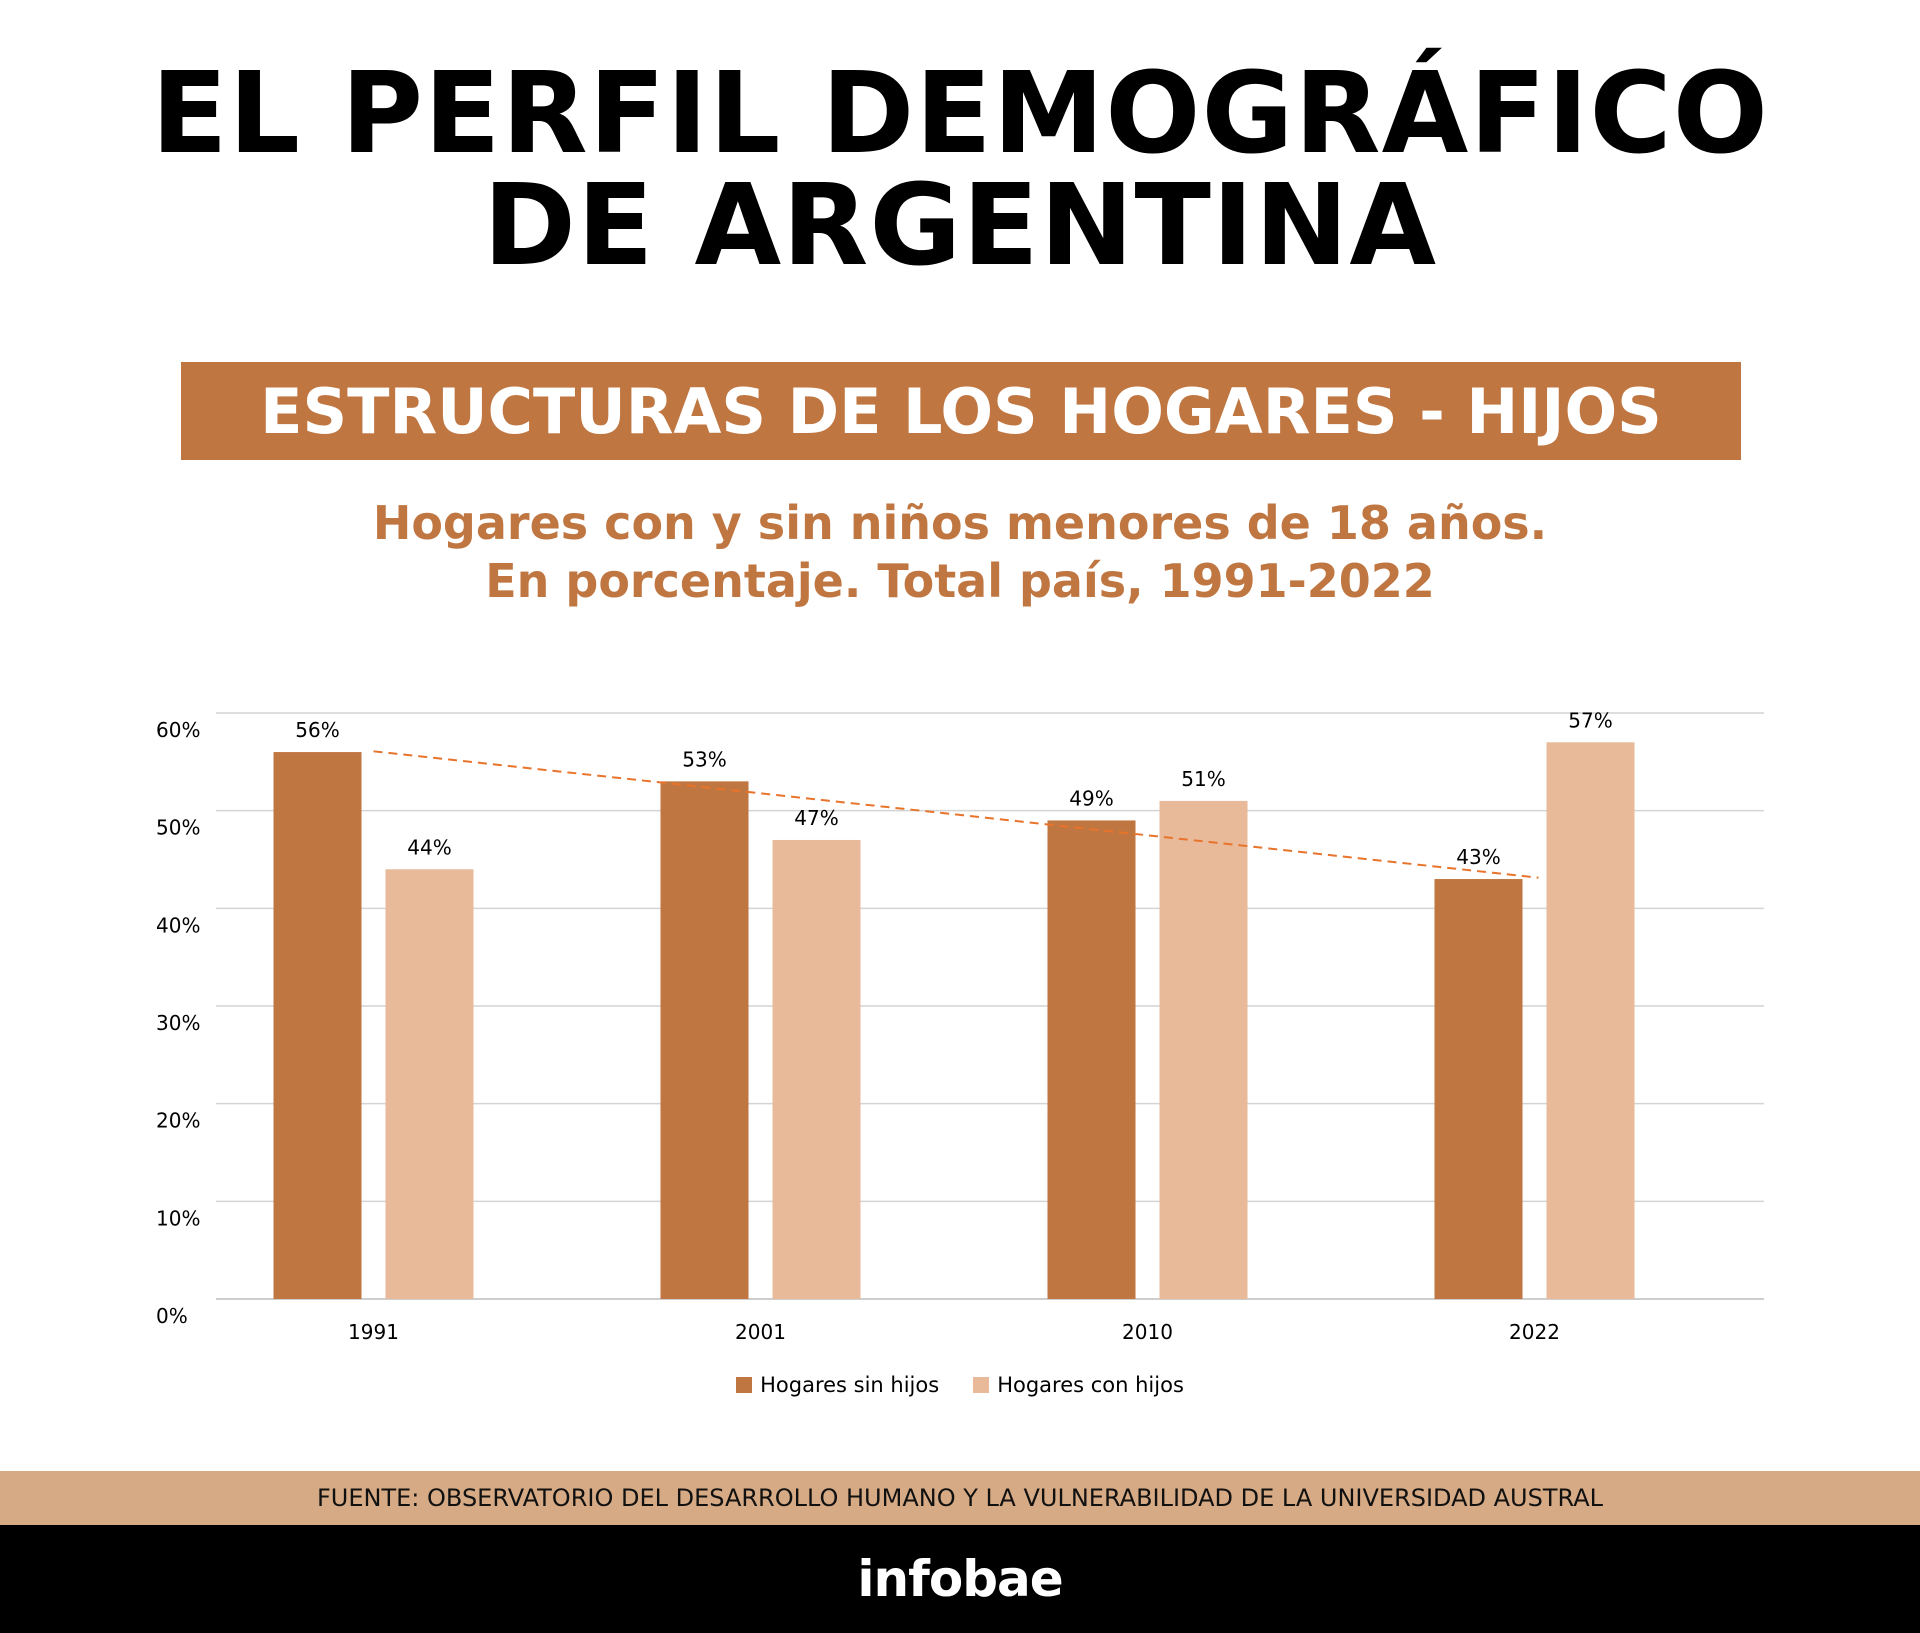 The width and height of the screenshot is (1920, 1633). Describe the element at coordinates (178, 1218) in the screenshot. I see `y-tick-label: 10%` at that location.